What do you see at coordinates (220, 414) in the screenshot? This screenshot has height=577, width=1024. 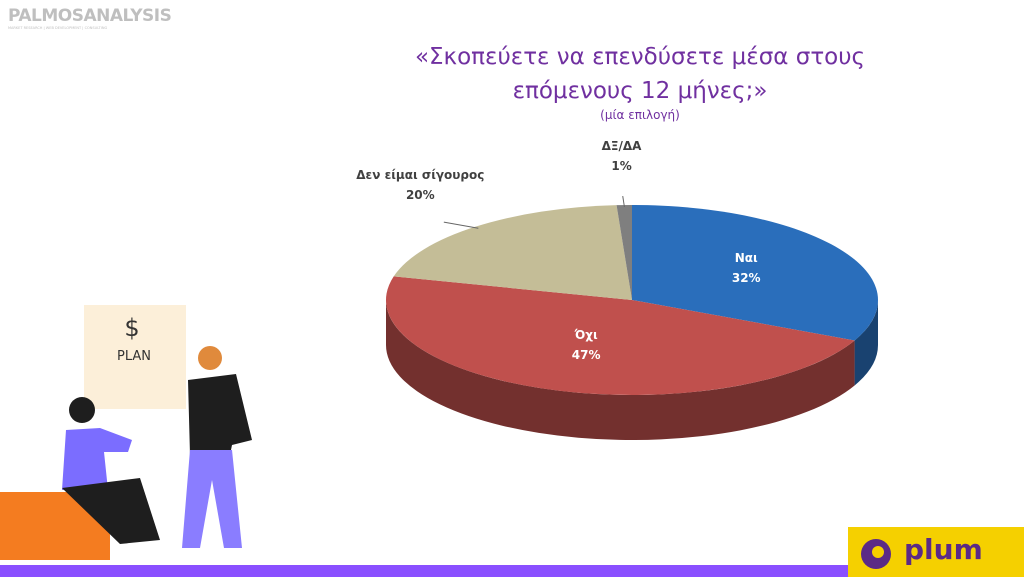 I see `man-jacket` at bounding box center [220, 414].